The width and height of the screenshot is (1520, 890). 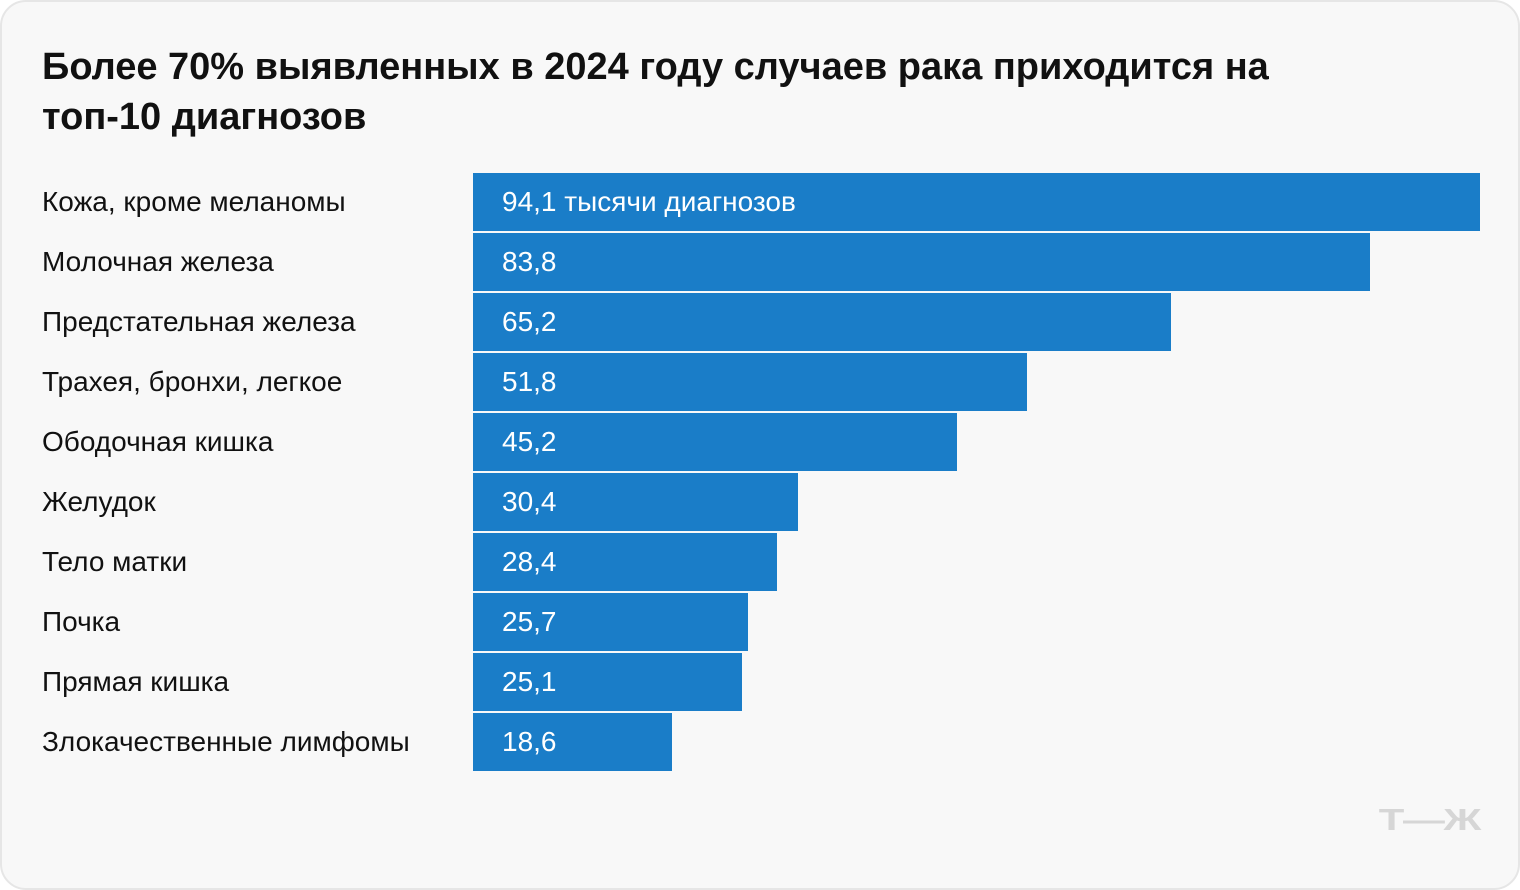 I want to click on tzh-logo: Т—Ж, so click(x=1430, y=819).